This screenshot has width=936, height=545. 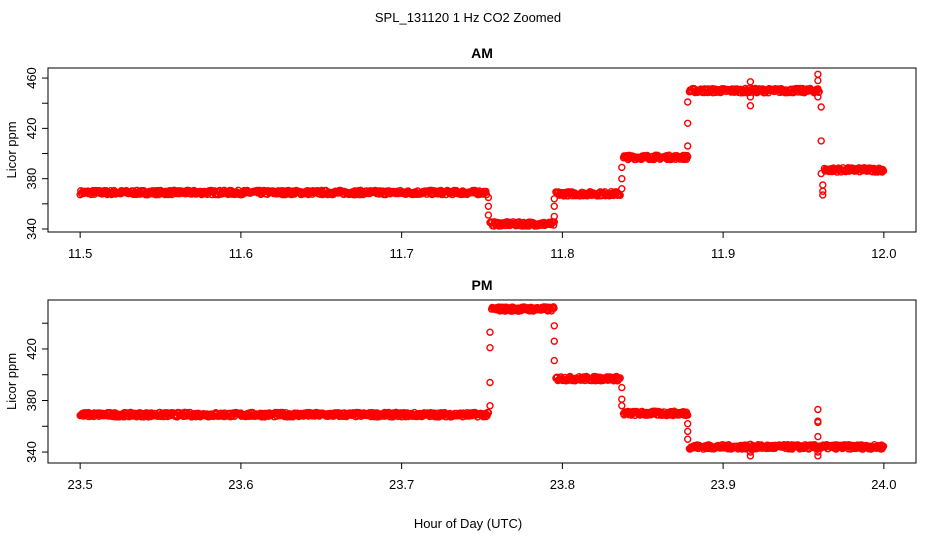 I want to click on x-tick-label: 11.5, so click(x=80, y=253).